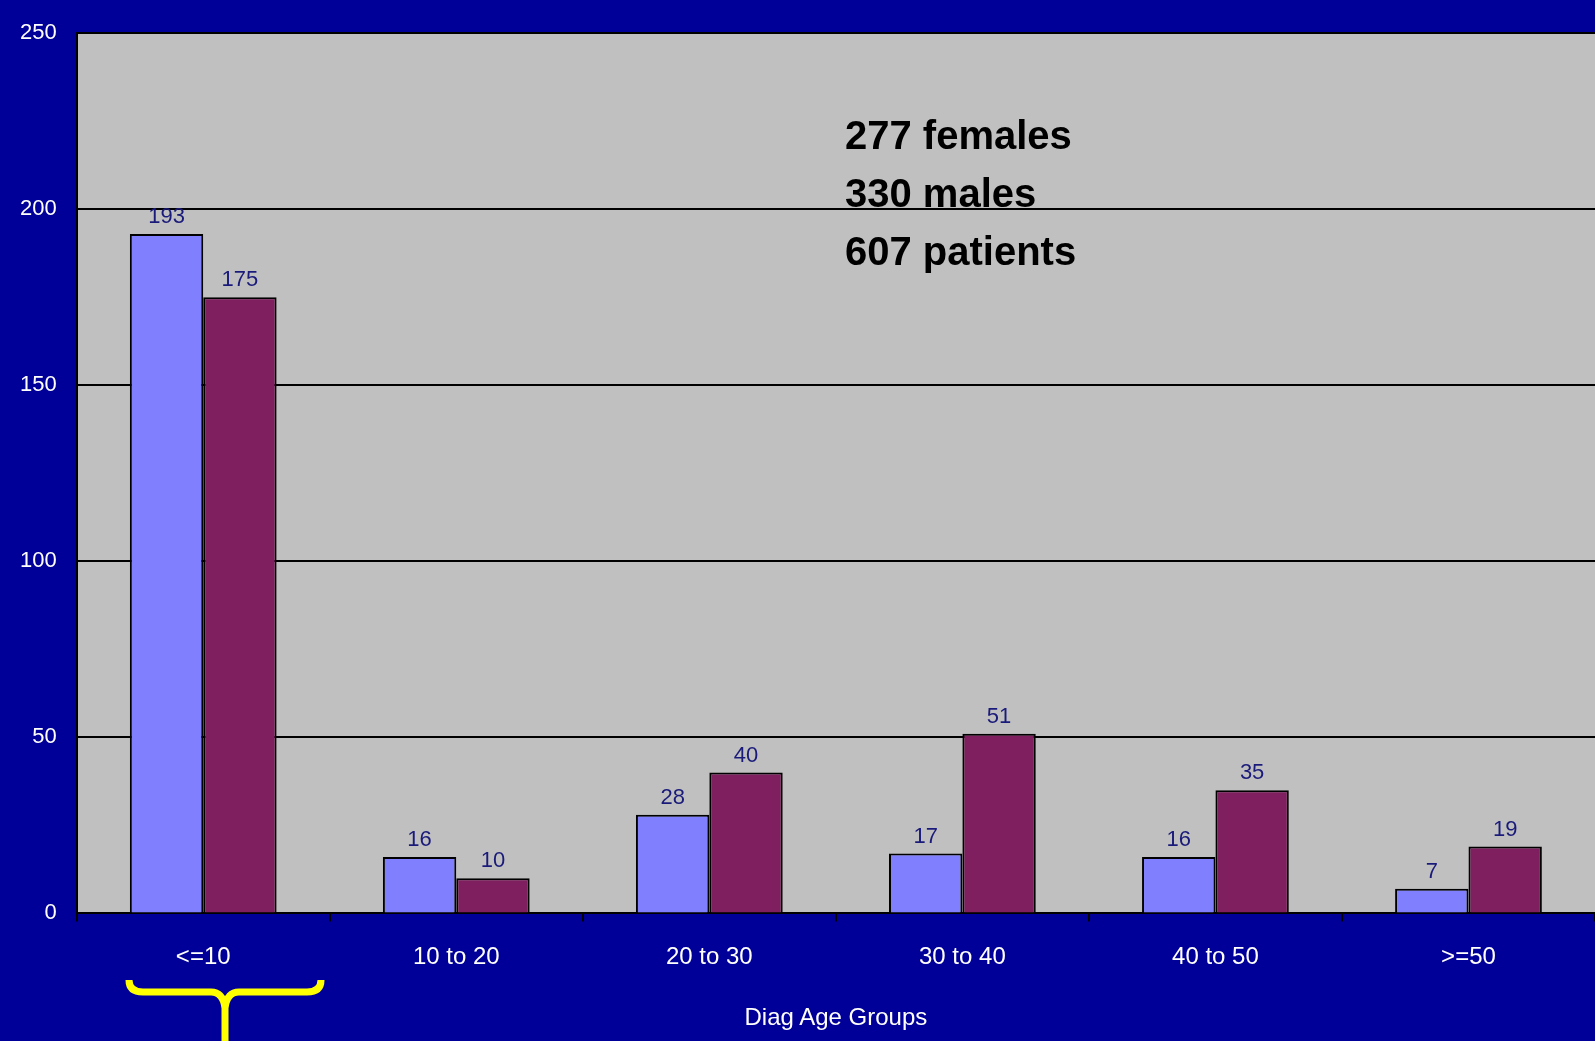  What do you see at coordinates (746, 754) in the screenshot?
I see `data-label: 40` at bounding box center [746, 754].